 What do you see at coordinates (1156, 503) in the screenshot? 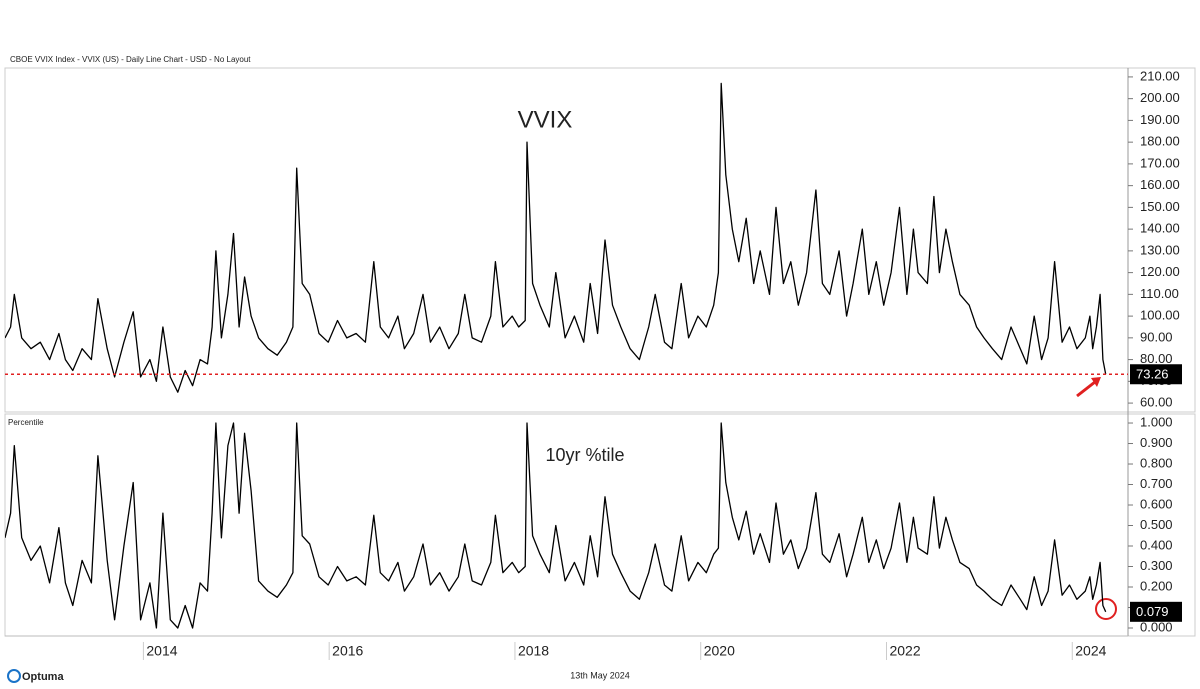
I see `y-tick-label: 0.600` at bounding box center [1156, 503].